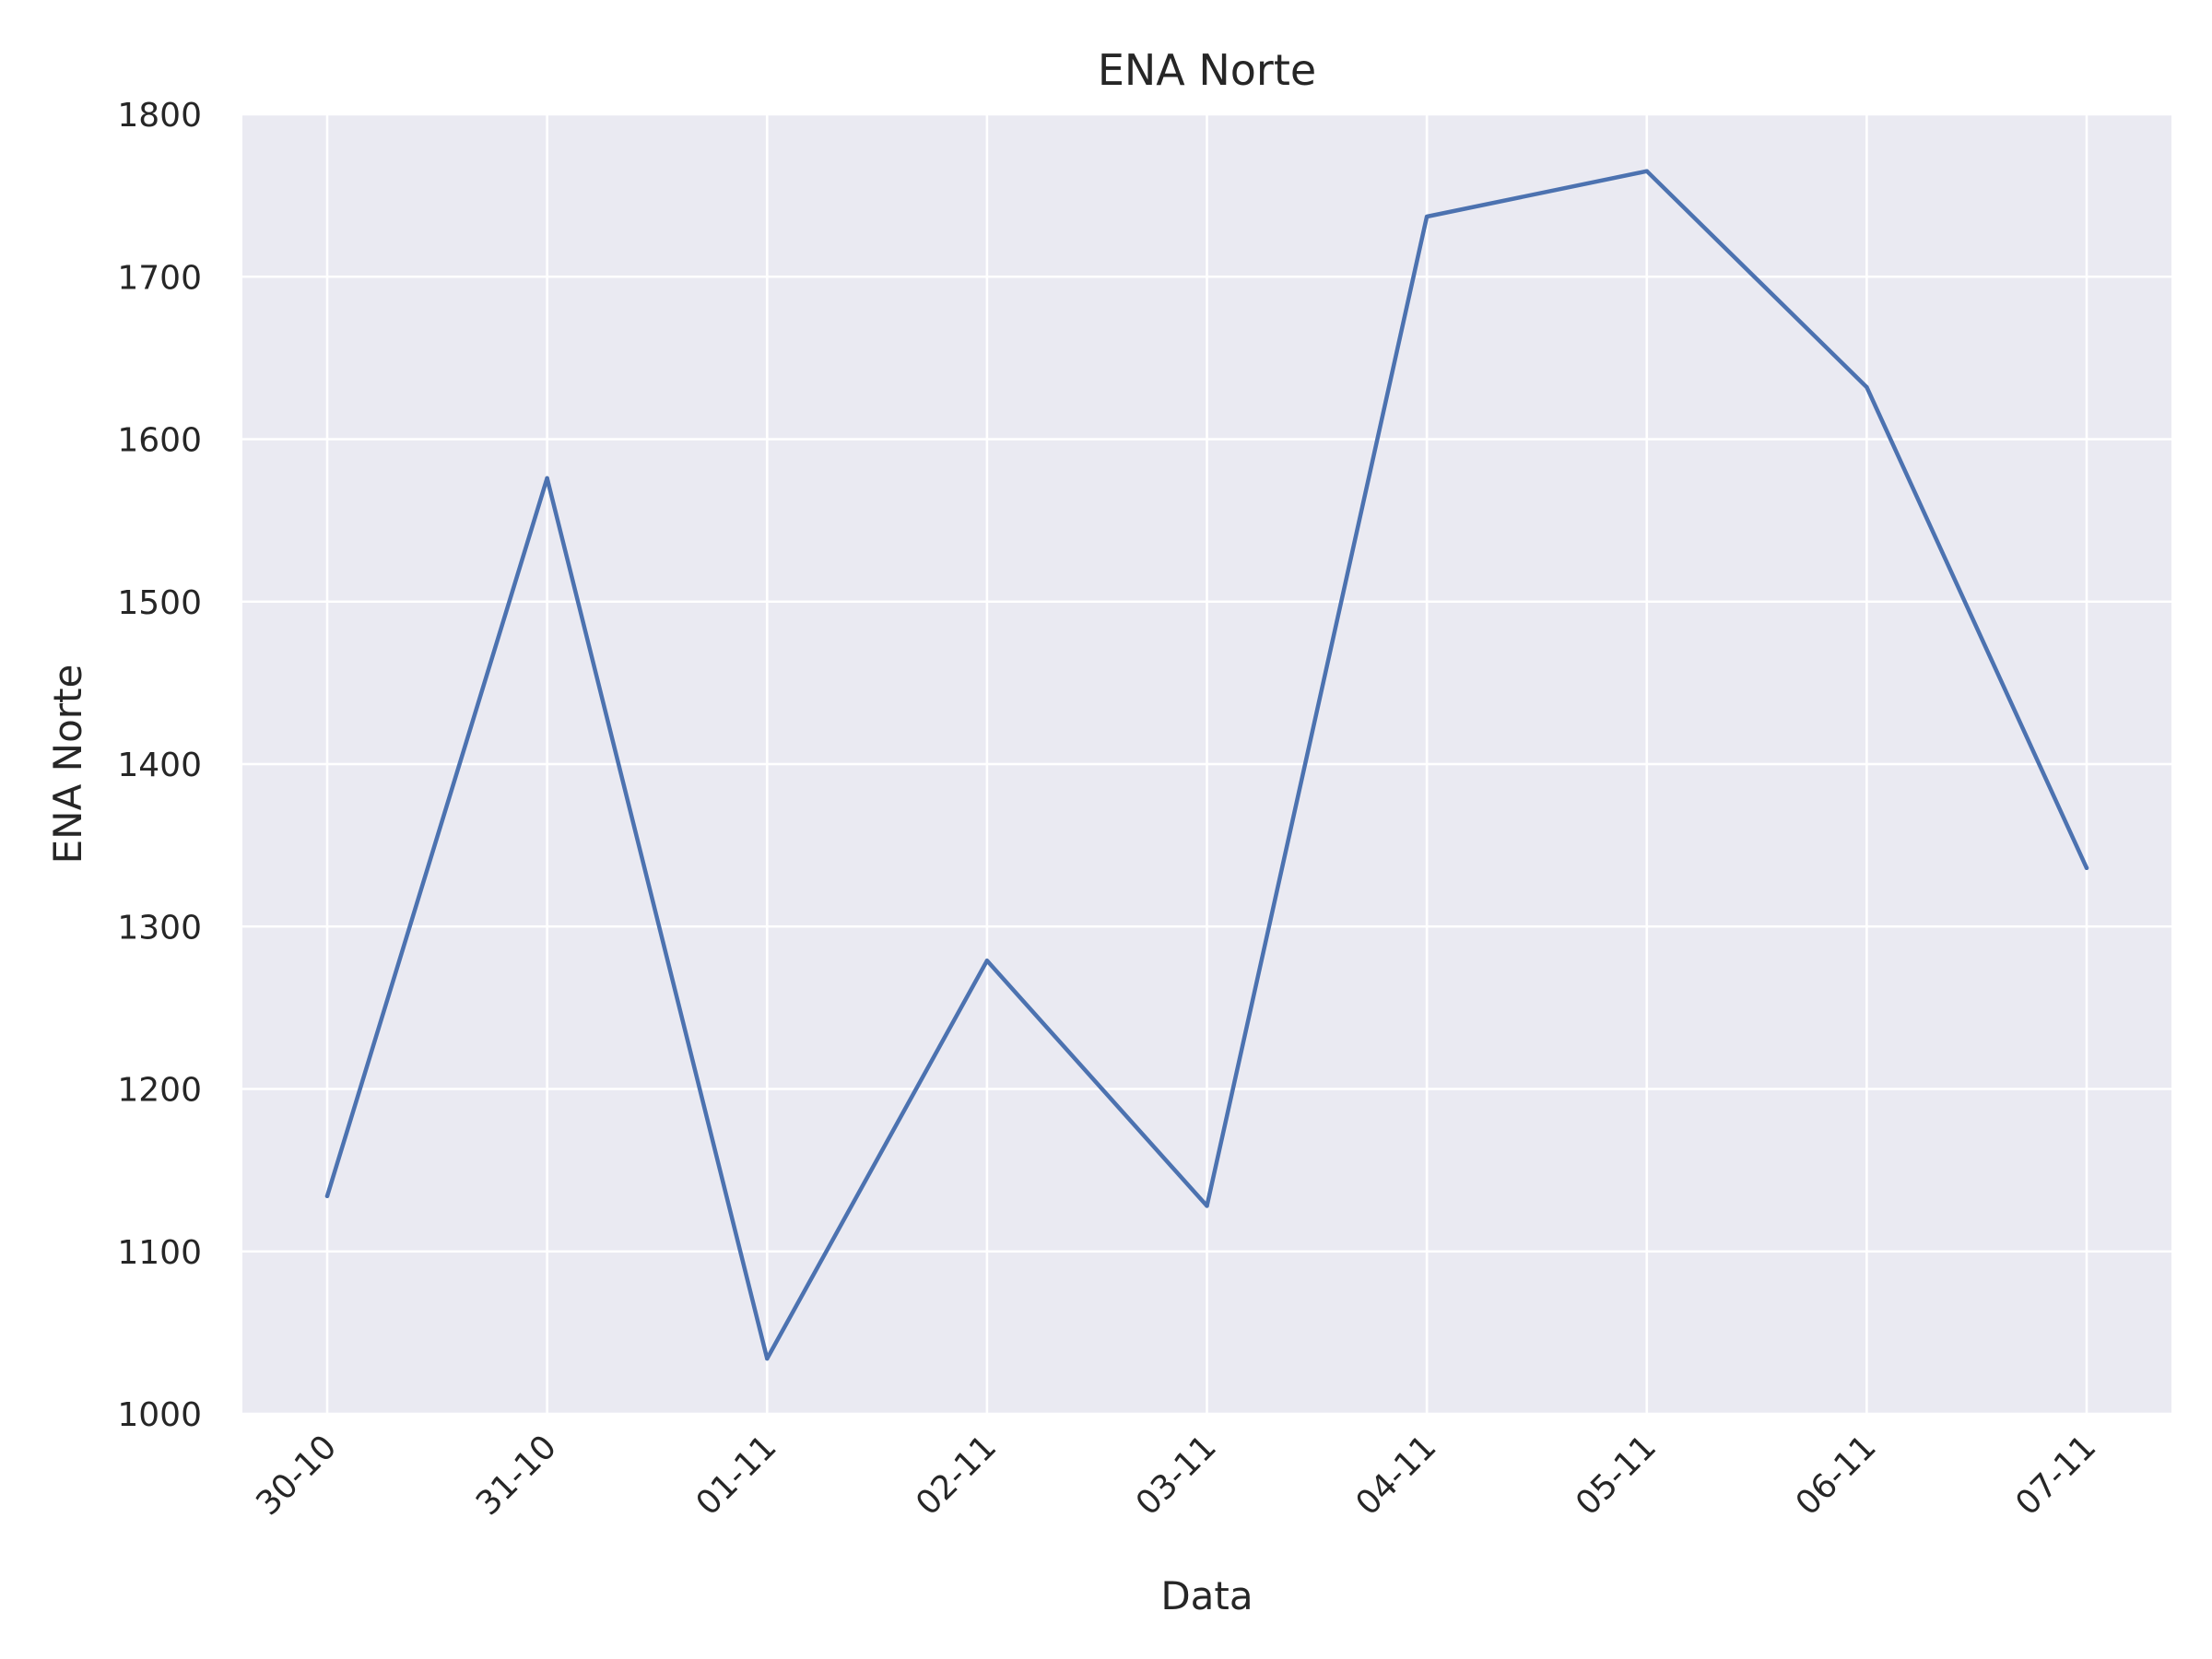 This screenshot has width=2212, height=1659. Describe the element at coordinates (159, 116) in the screenshot. I see `y-tick-label: 1800` at that location.